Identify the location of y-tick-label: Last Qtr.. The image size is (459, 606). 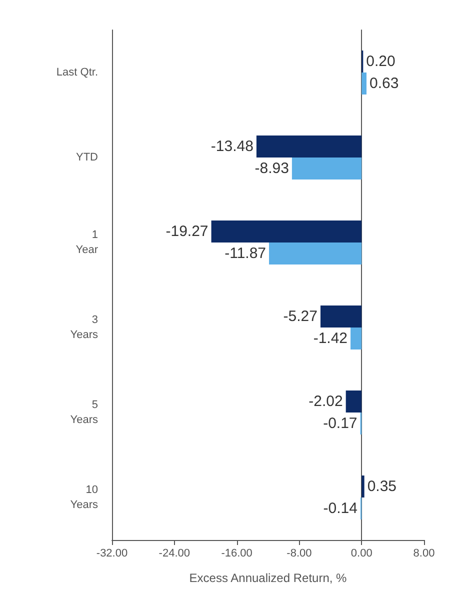
(77, 72).